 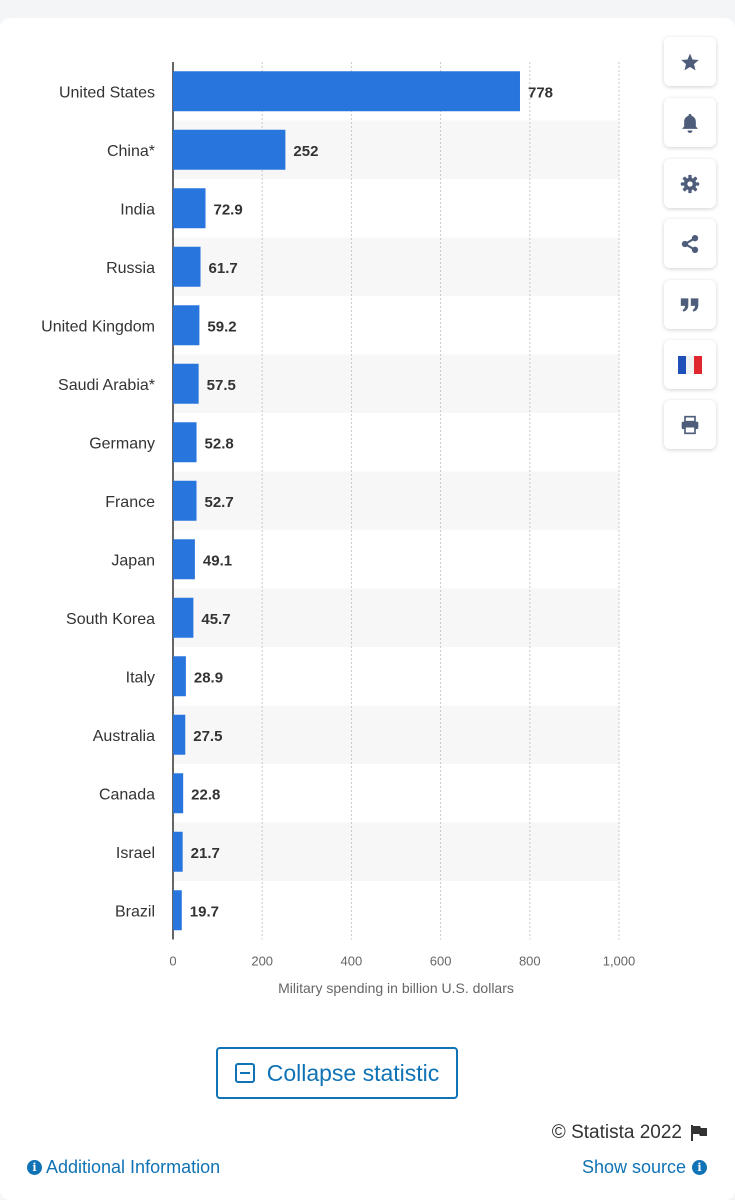 I want to click on additional-information-link: i Additional Information, so click(x=123, y=1167).